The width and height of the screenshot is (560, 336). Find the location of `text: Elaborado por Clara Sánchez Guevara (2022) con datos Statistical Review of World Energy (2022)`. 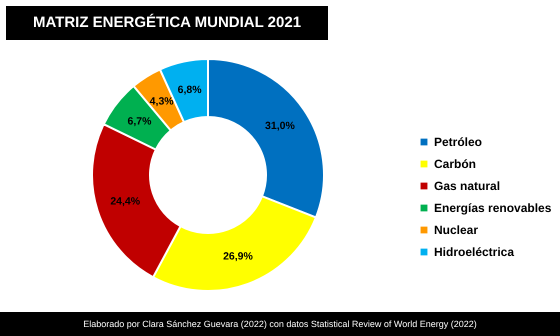

text: Elaborado por Clara Sánchez Guevara (2022) con datos Statistical Review of World Energy (2022) is located at coordinates (280, 324).